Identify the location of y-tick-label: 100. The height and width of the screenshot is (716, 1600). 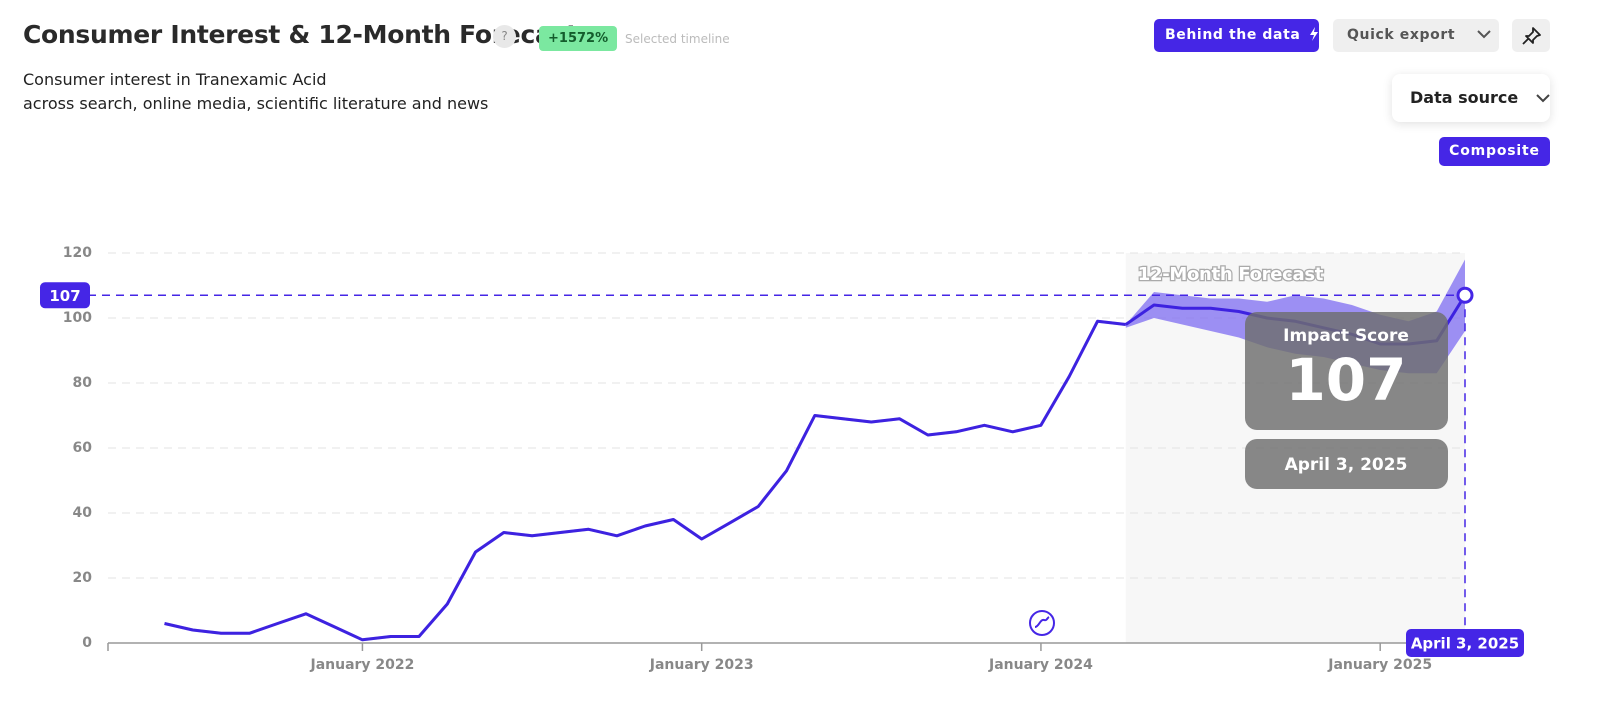
(77, 318).